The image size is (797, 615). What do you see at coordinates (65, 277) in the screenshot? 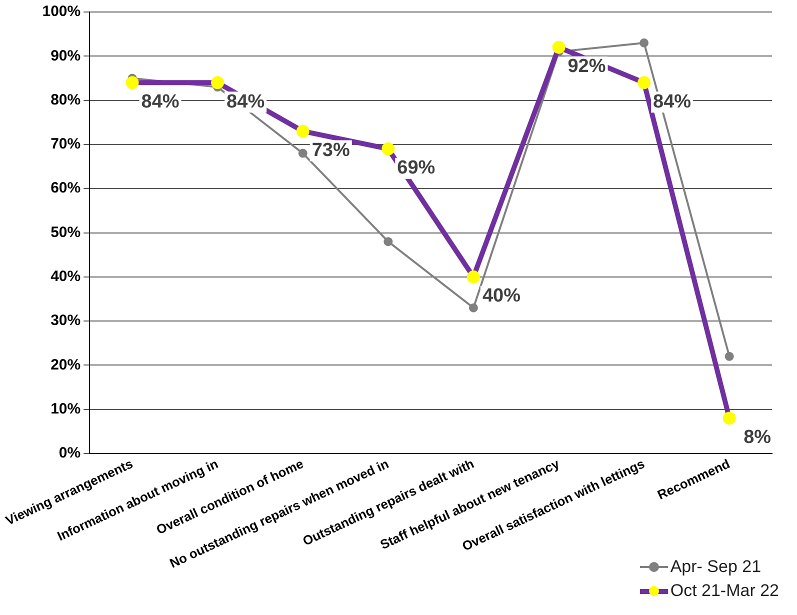
I see `y-tick-label: 40%` at bounding box center [65, 277].